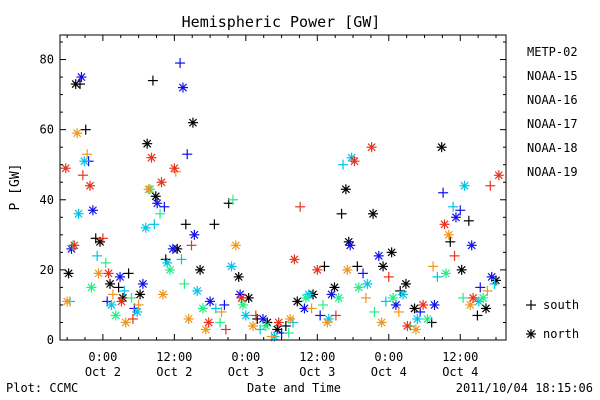 This screenshot has height=400, width=600. What do you see at coordinates (294, 388) in the screenshot?
I see `x-axis-label: Date and Time` at bounding box center [294, 388].